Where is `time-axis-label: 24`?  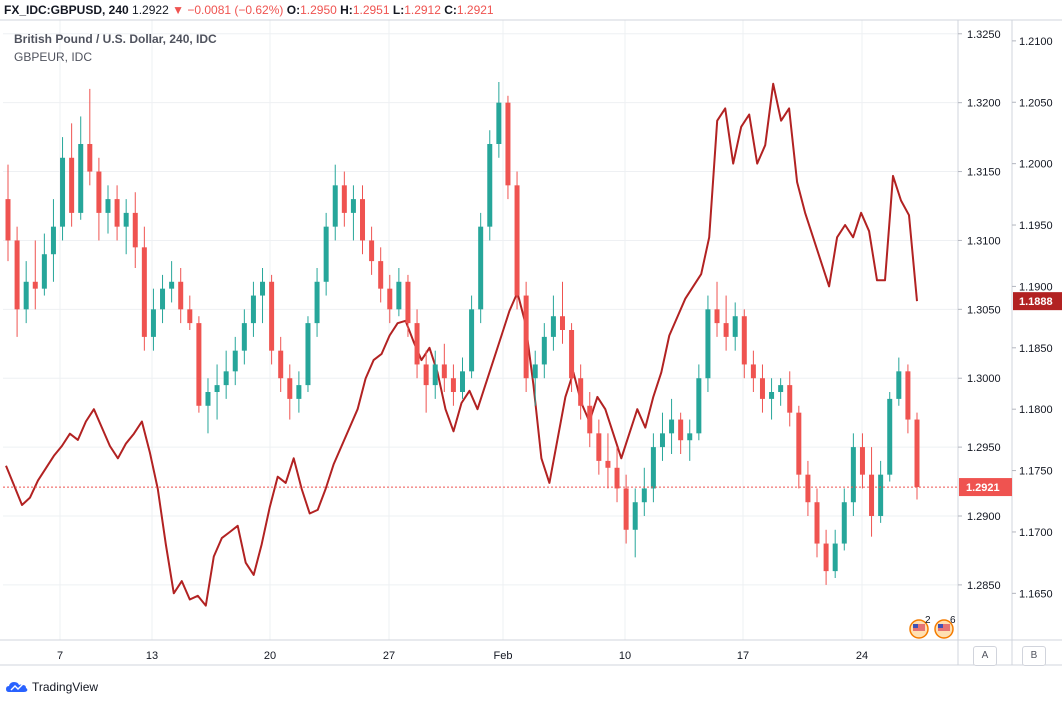 time-axis-label: 24 is located at coordinates (862, 656).